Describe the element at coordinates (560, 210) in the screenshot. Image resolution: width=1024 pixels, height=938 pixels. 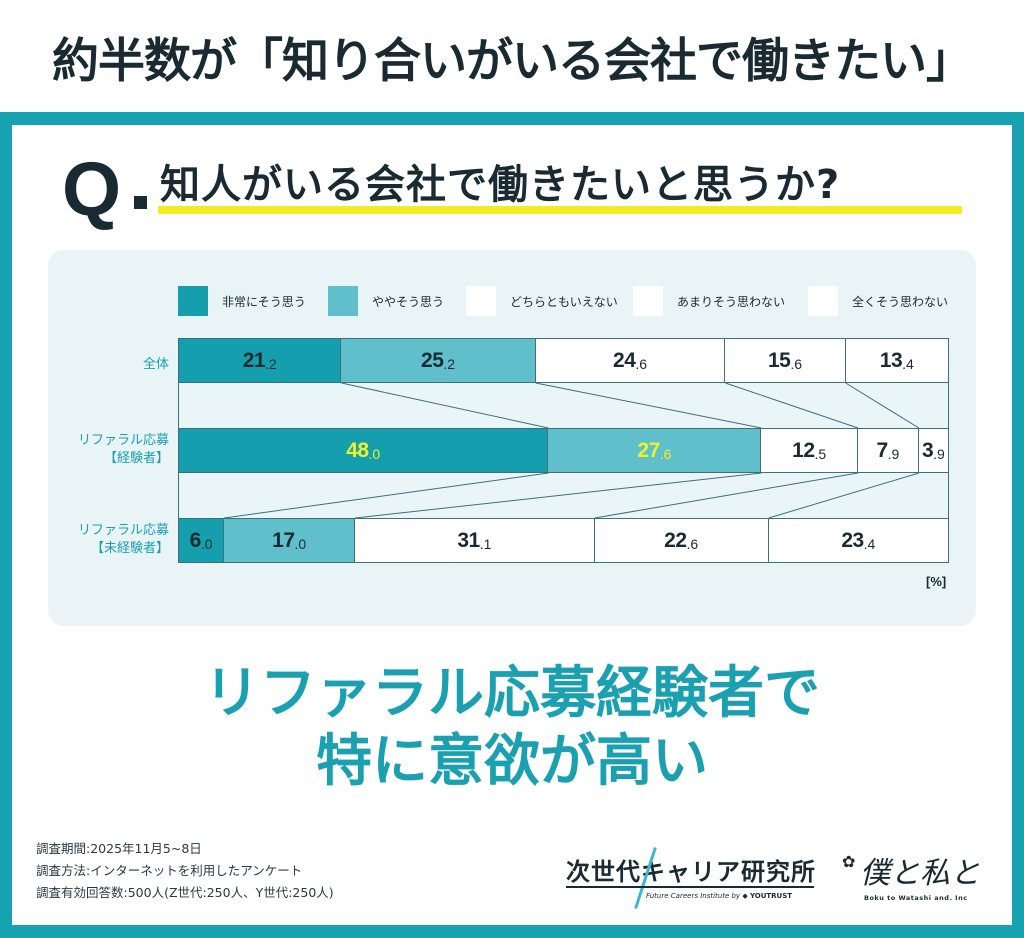
I see `question-underline` at that location.